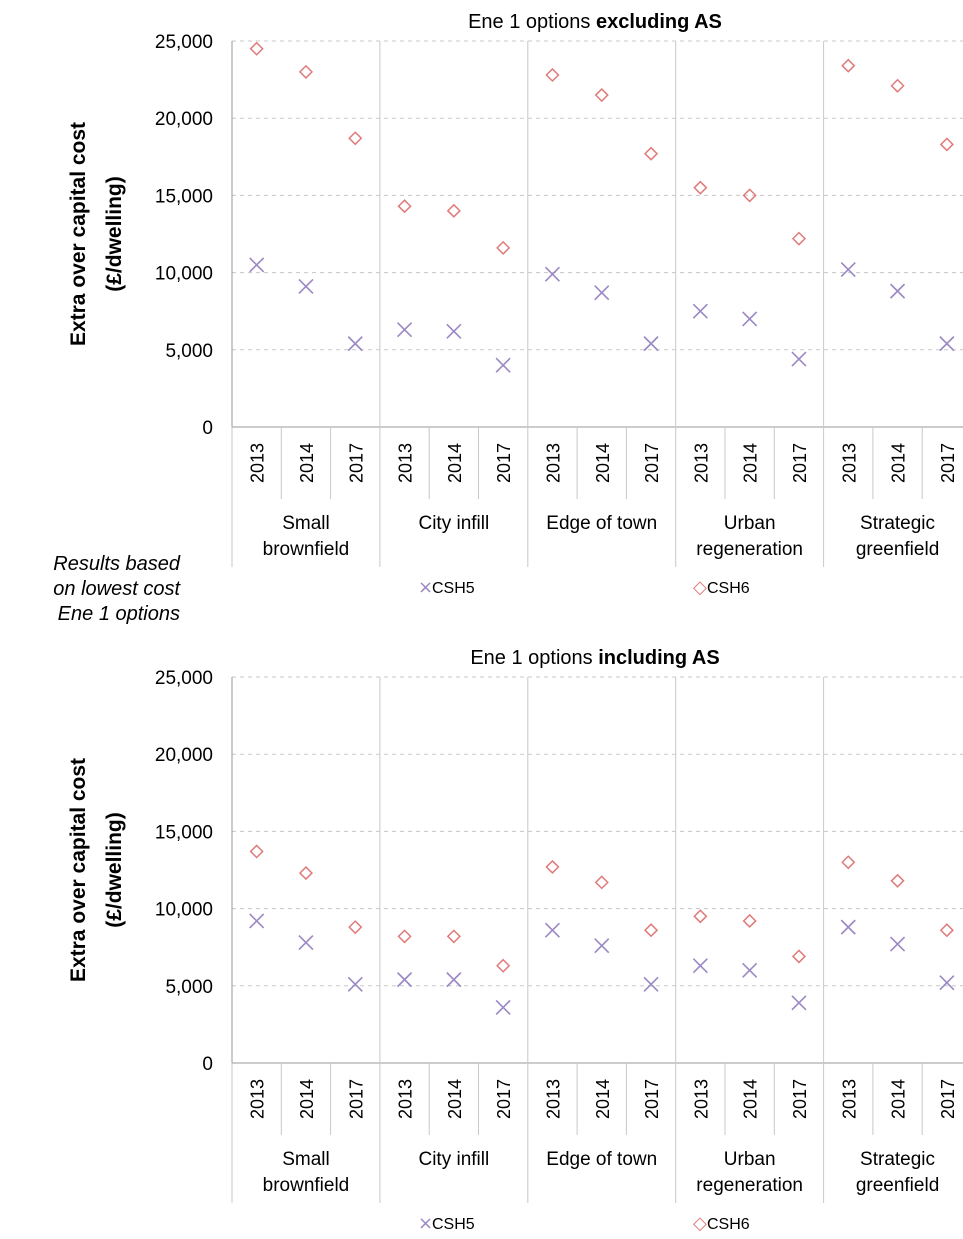 The height and width of the screenshot is (1239, 963). I want to click on x-group-label: Strategic, so click(897, 1159).